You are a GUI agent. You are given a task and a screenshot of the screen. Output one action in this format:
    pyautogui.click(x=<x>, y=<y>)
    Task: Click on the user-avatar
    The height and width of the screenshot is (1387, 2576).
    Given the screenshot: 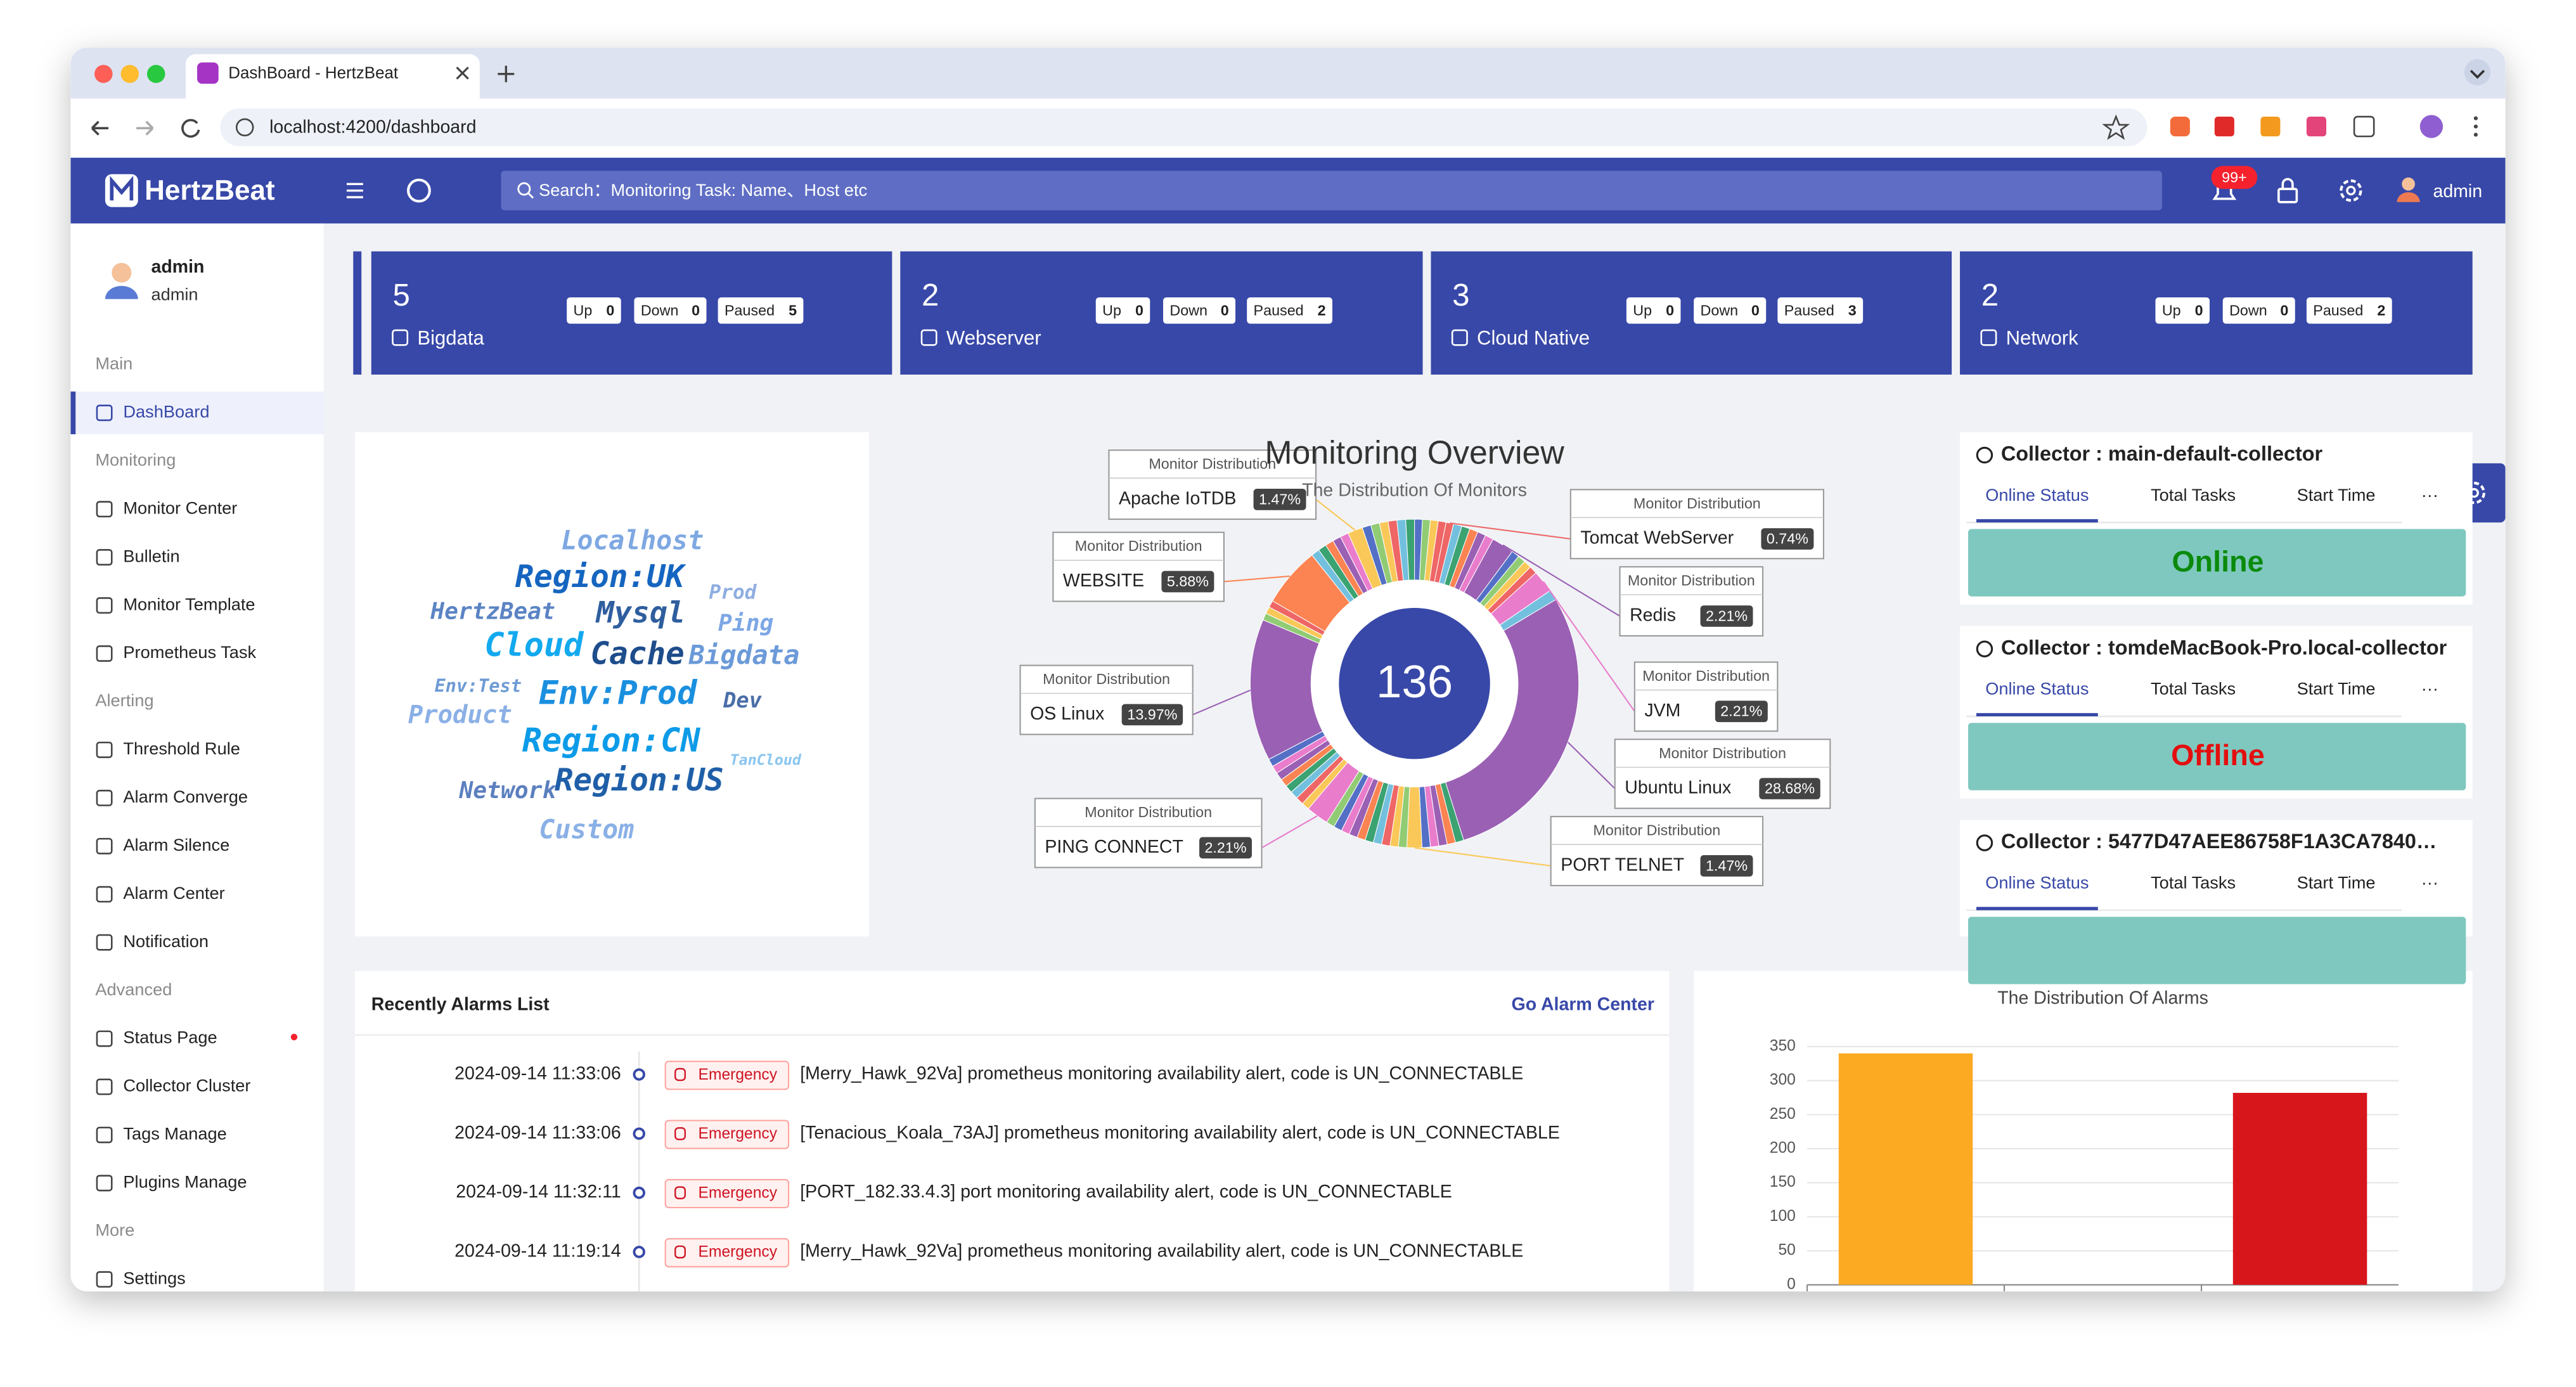 What is the action you would take?
    pyautogui.click(x=2408, y=184)
    